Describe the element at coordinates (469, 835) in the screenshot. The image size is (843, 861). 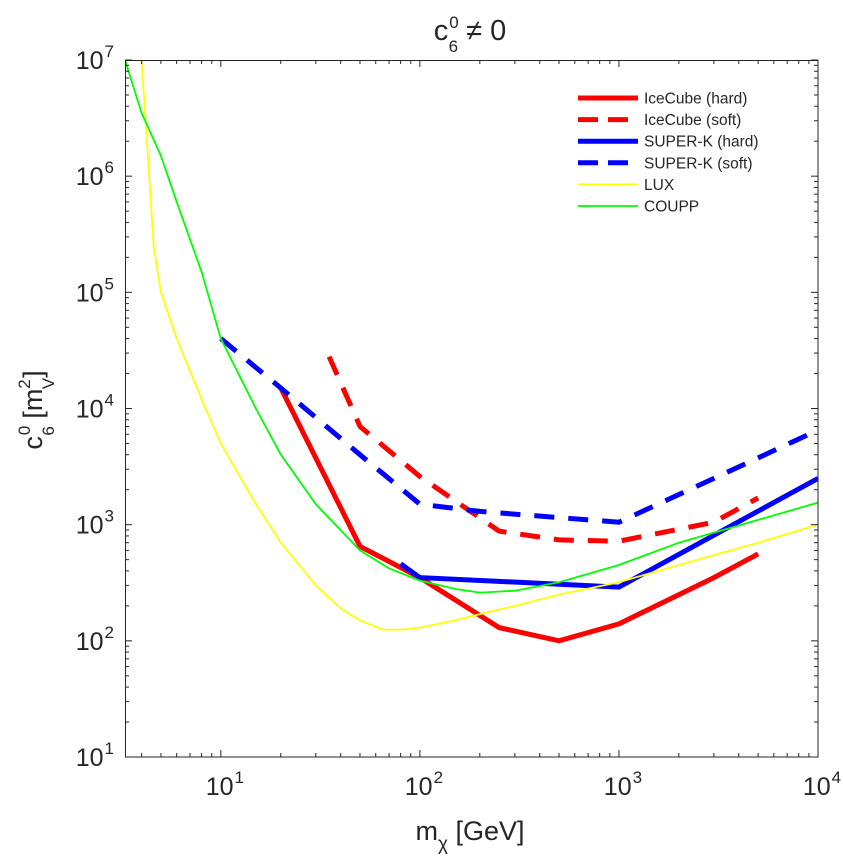
I see `x-axis-label: mχ [GeV]` at that location.